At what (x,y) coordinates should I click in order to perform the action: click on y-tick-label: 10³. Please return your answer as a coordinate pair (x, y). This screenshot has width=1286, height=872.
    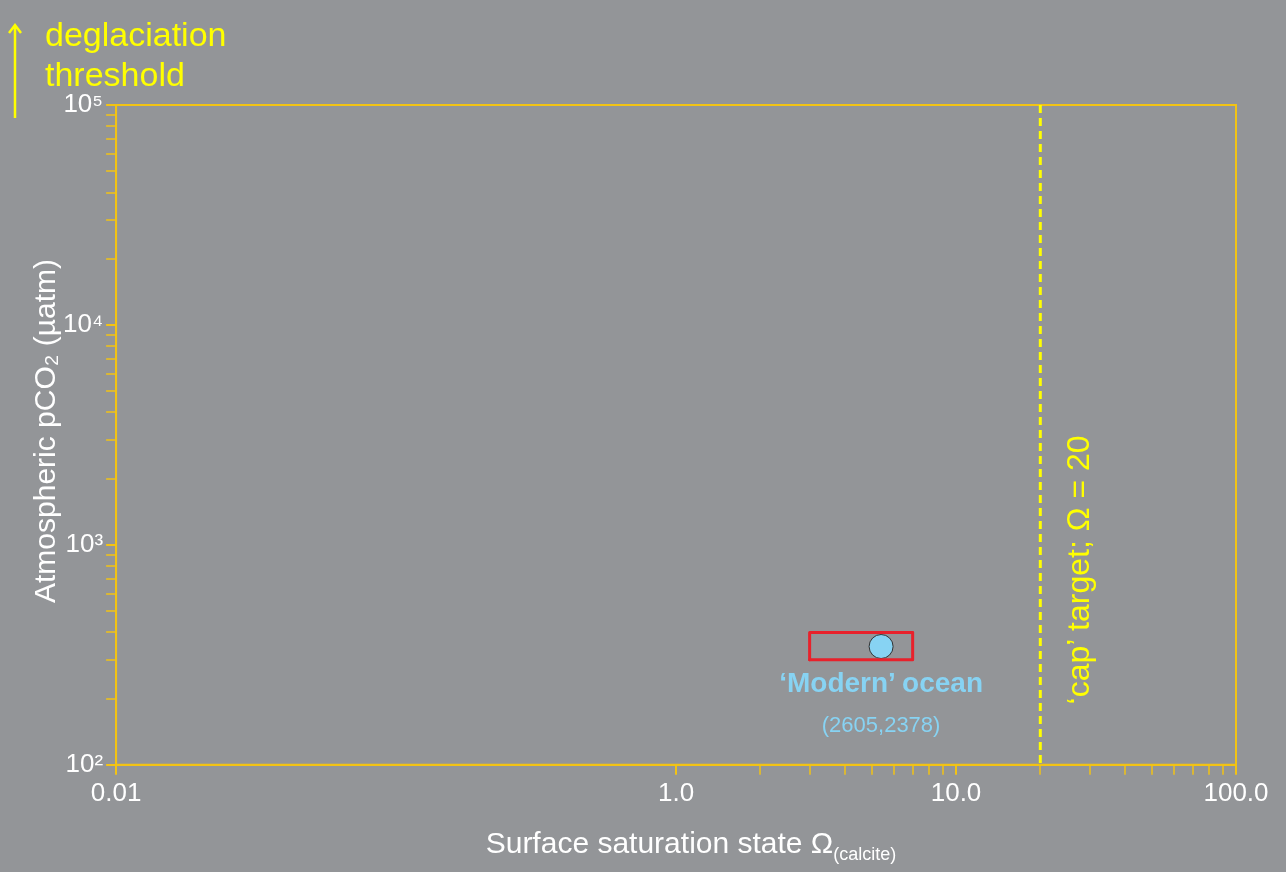
    Looking at the image, I should click on (84, 543).